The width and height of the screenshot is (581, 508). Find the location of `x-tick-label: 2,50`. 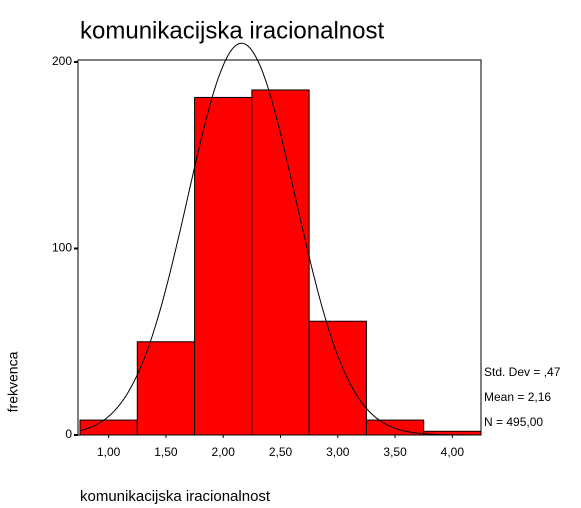

x-tick-label: 2,50 is located at coordinates (281, 452).